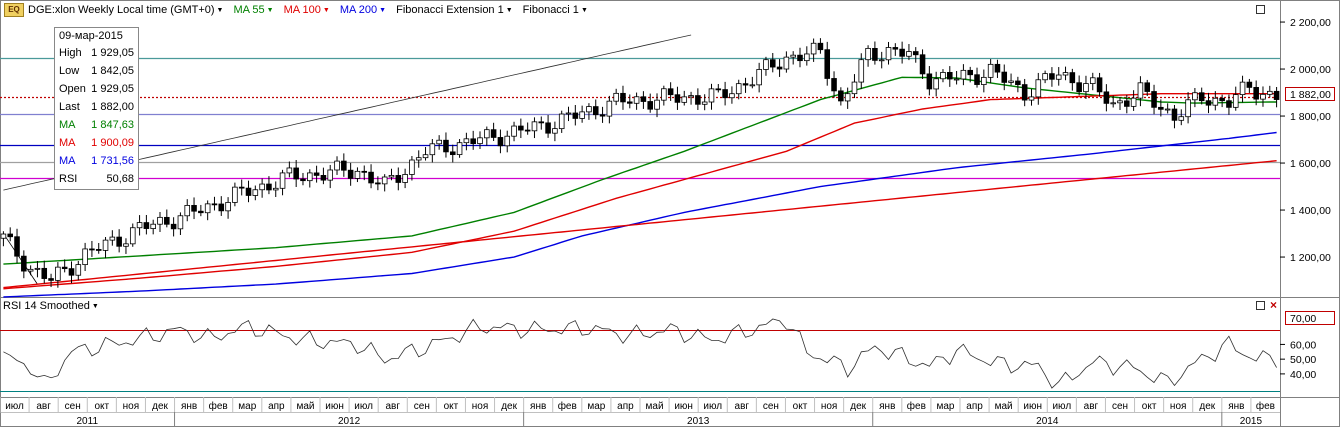 The image size is (1340, 427). What do you see at coordinates (555, 10) in the screenshot?
I see `indicator-fibonacci: Fibonacci 1 ▼` at bounding box center [555, 10].